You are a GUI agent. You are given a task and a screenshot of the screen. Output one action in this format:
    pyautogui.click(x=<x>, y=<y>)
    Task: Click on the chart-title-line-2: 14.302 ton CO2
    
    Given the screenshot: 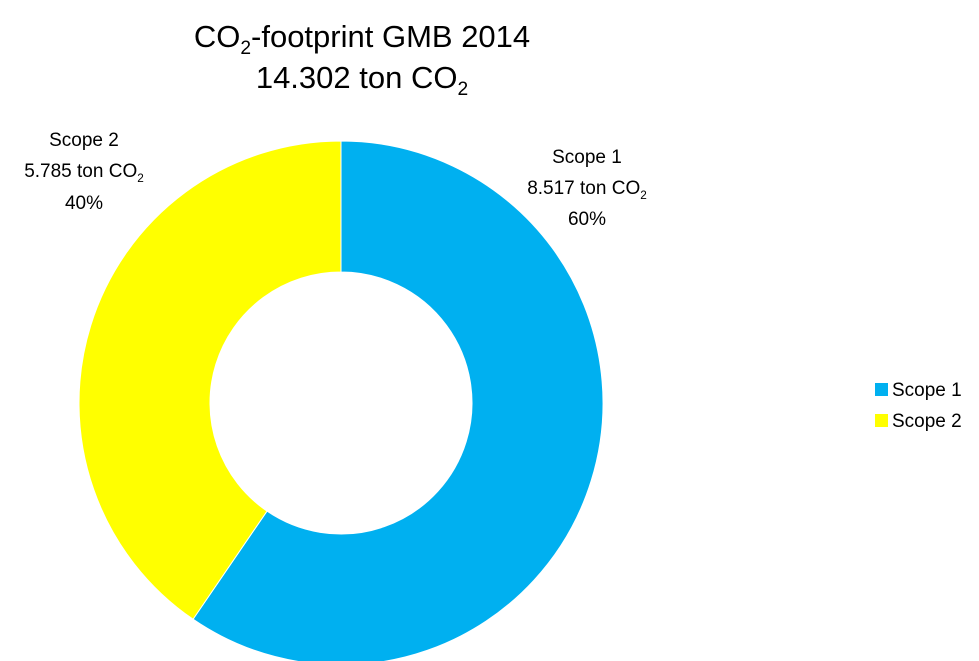 What is the action you would take?
    pyautogui.click(x=362, y=80)
    